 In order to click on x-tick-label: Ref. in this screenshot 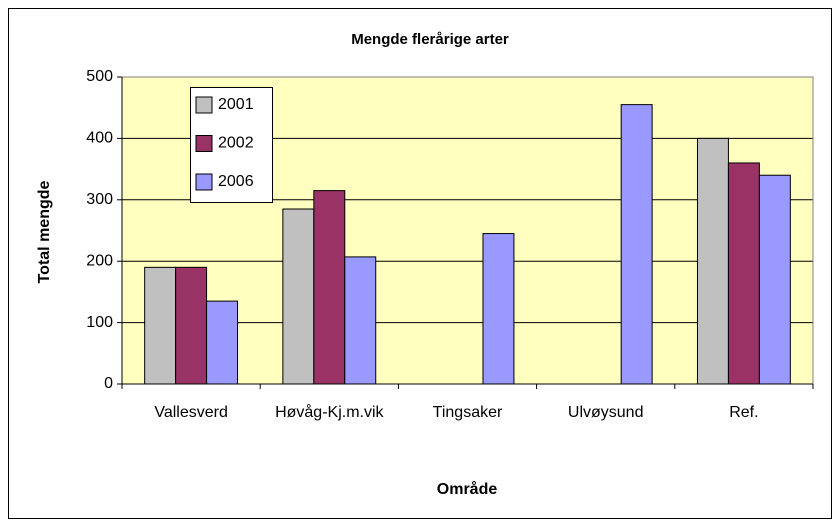, I will do `click(744, 412)`.